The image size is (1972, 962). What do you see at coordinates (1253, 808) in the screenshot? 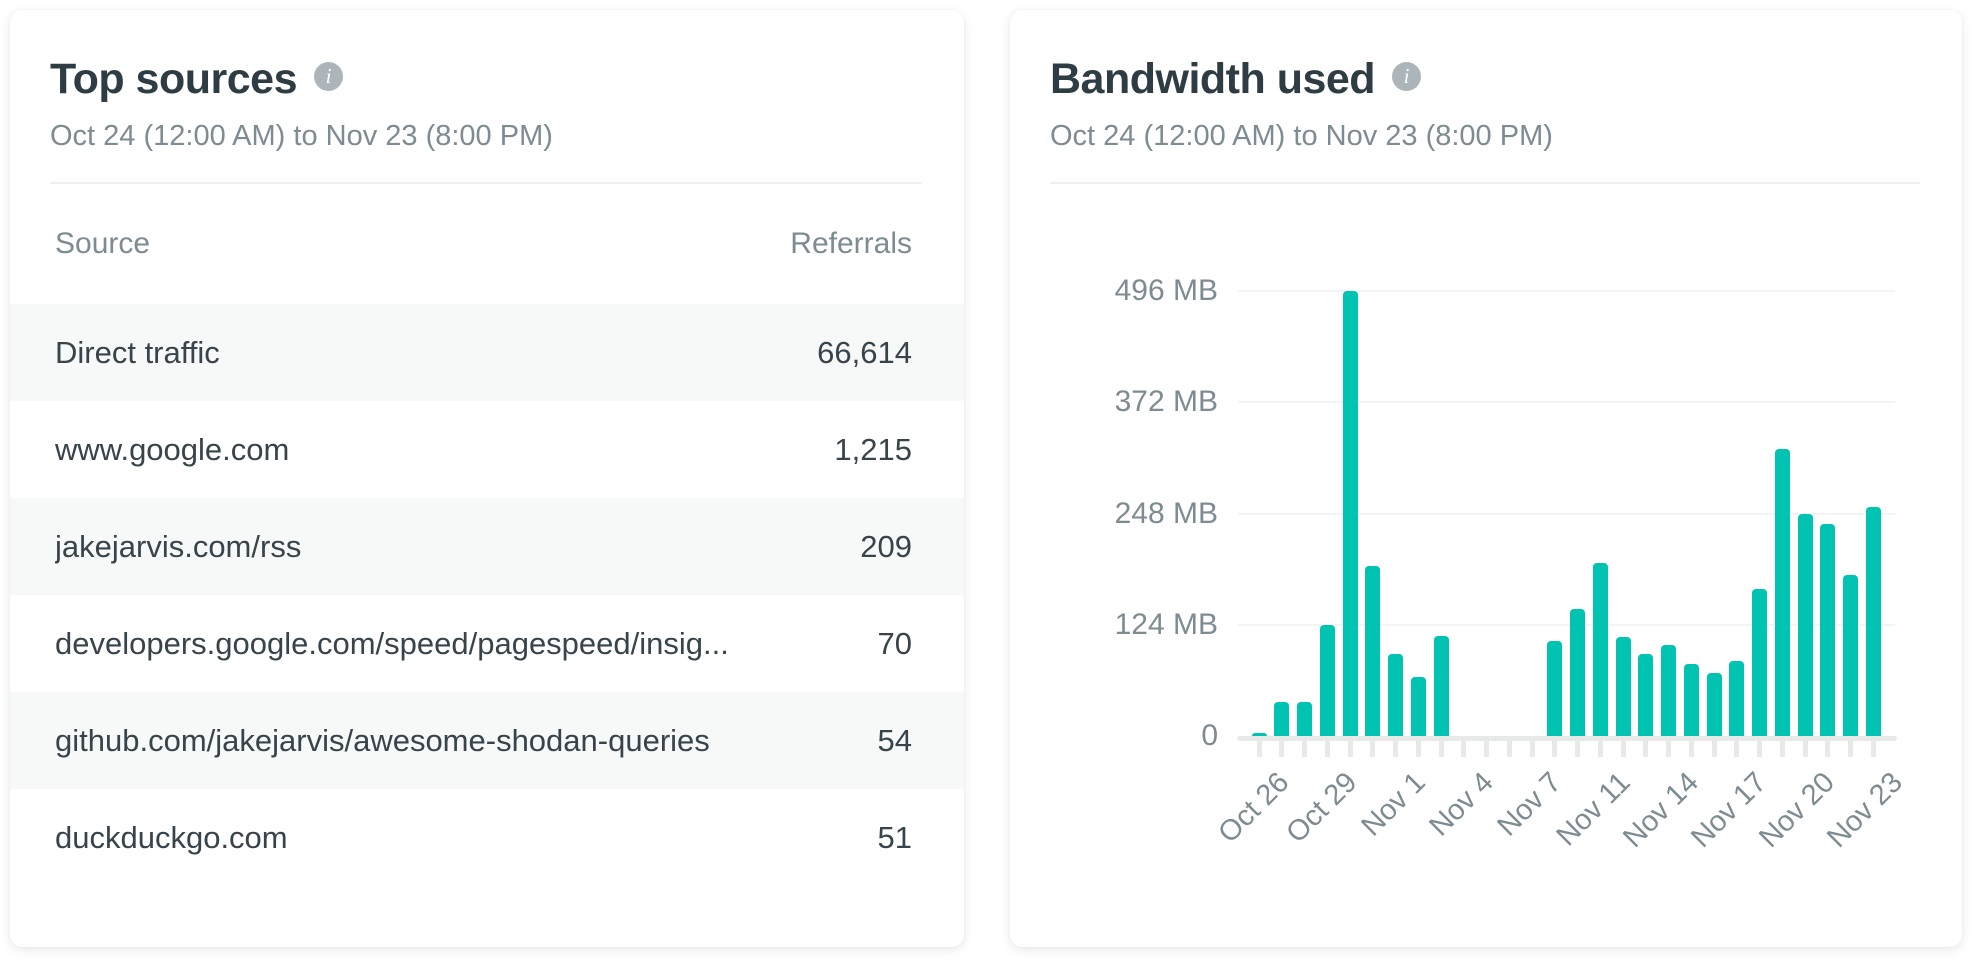
I see `x-axis-tick-label: Oct 26` at bounding box center [1253, 808].